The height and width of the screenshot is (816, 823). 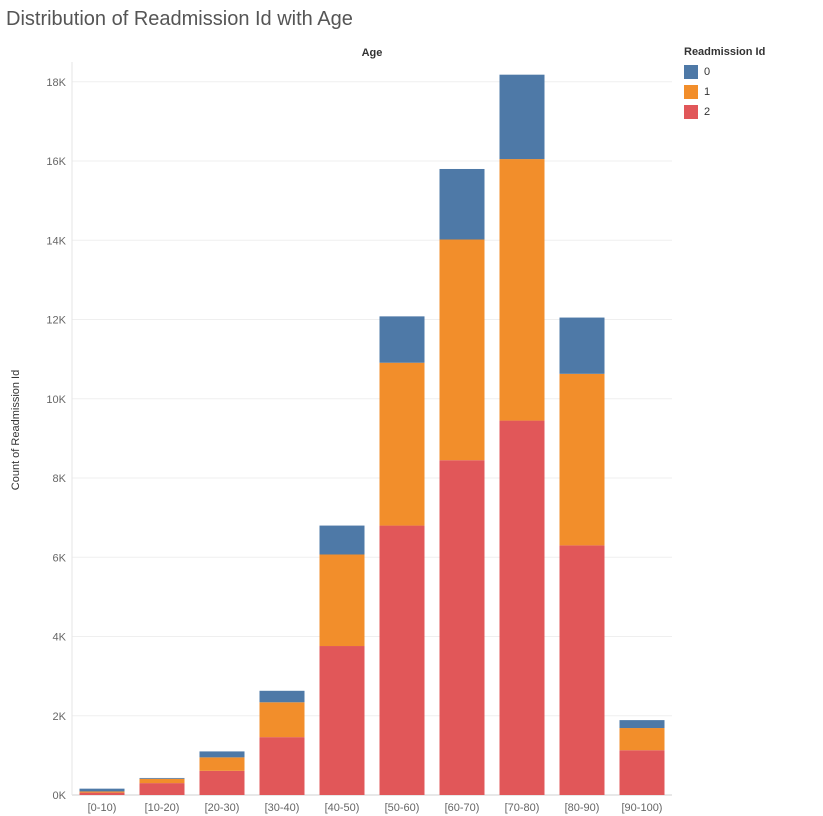 What do you see at coordinates (342, 808) in the screenshot?
I see `x-tick-label: [40-50)` at bounding box center [342, 808].